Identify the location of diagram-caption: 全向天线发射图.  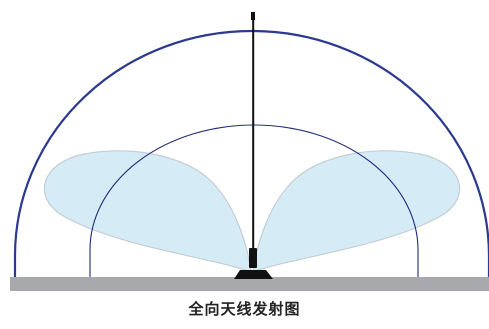
(244, 309).